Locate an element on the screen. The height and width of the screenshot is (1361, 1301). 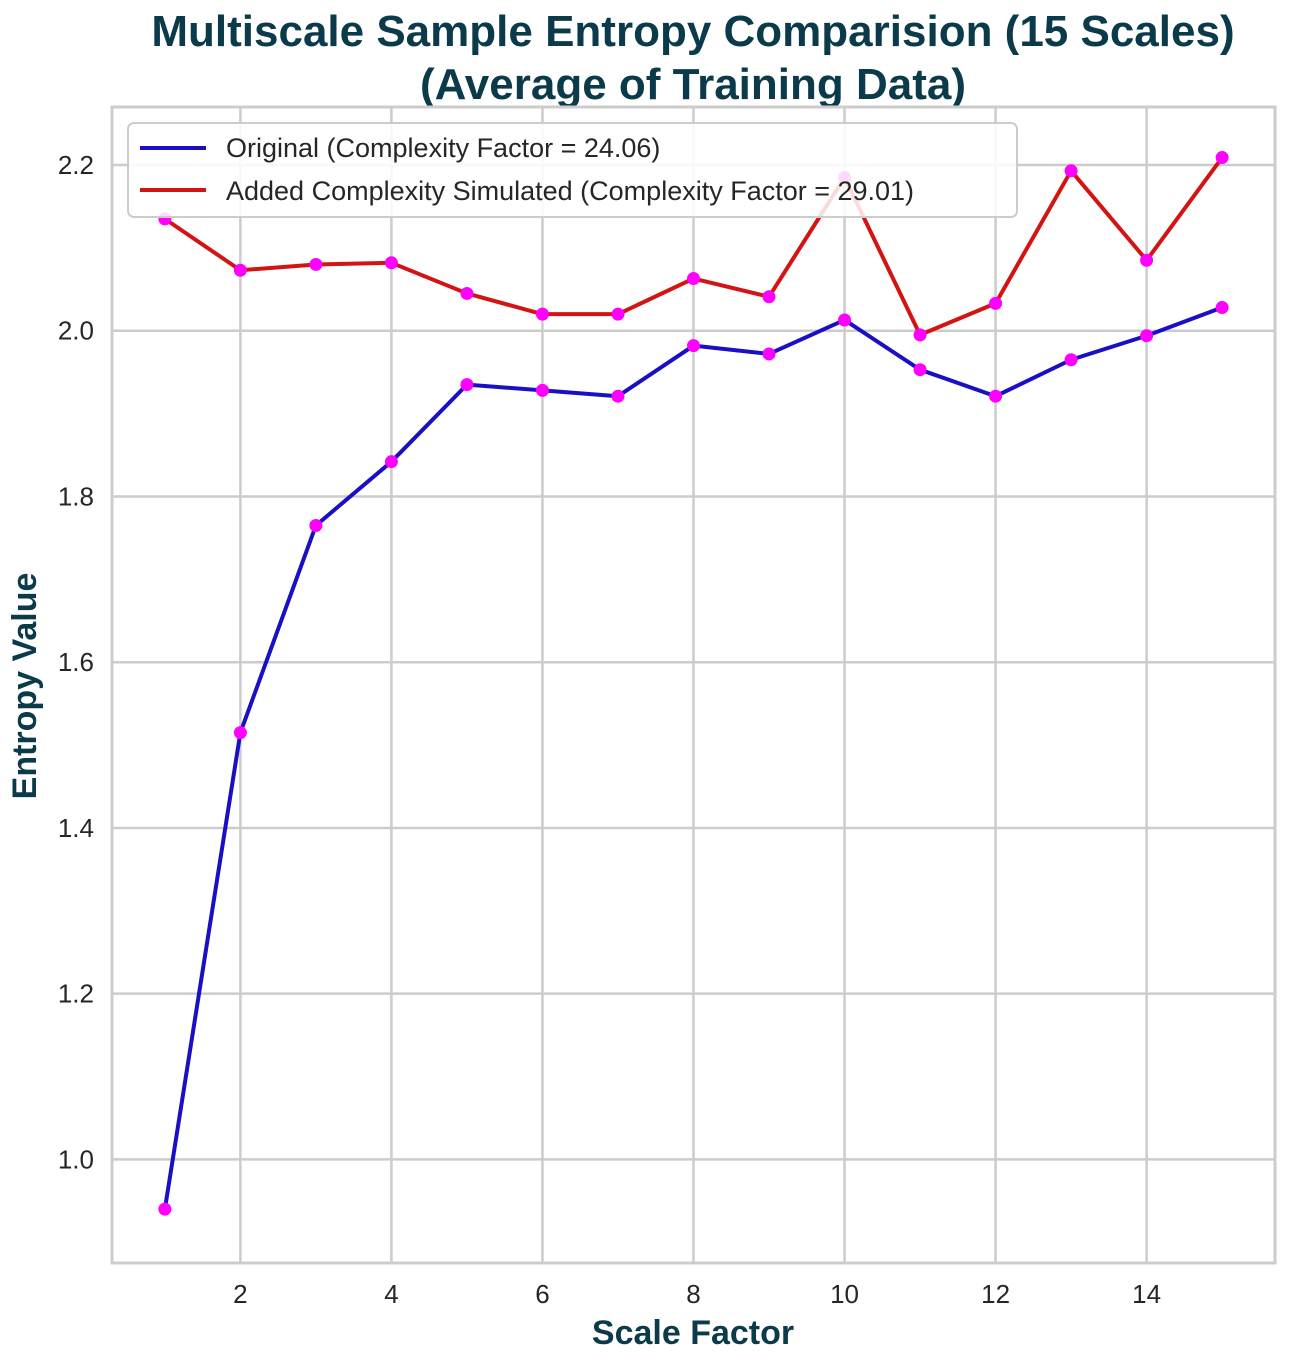
legend-box is located at coordinates (572, 170).